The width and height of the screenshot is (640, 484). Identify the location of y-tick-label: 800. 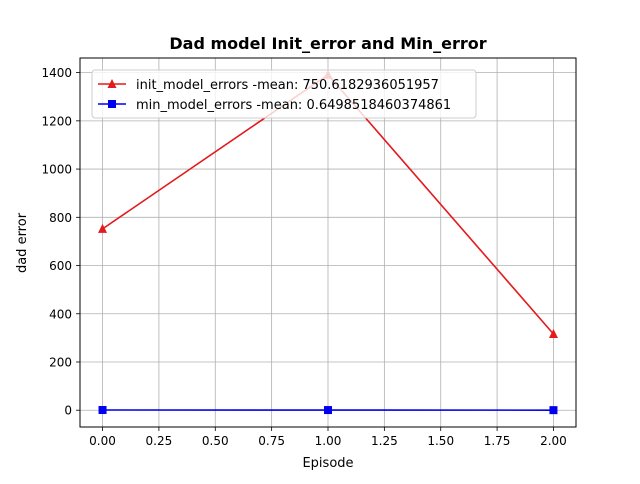
(60, 218).